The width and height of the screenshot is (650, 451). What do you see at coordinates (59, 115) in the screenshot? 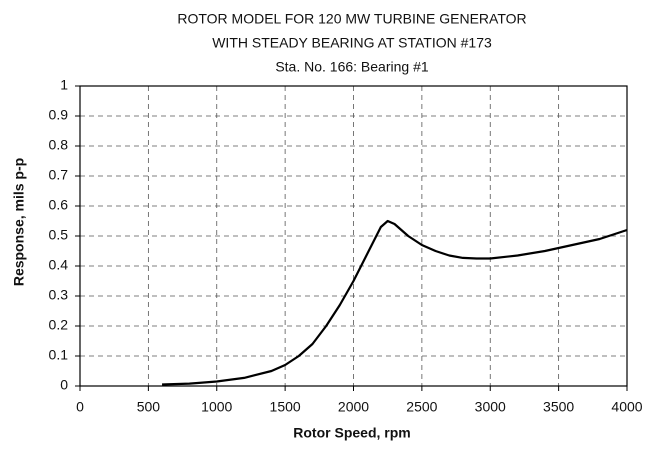
I see `y-tick-label: 0.9` at bounding box center [59, 115].